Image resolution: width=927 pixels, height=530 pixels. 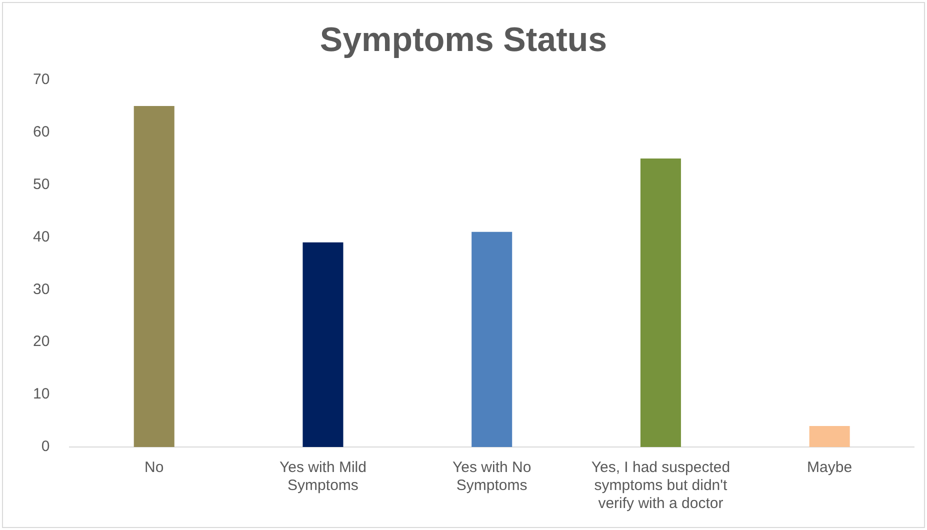 I want to click on y-tick-label: 10, so click(x=41, y=394).